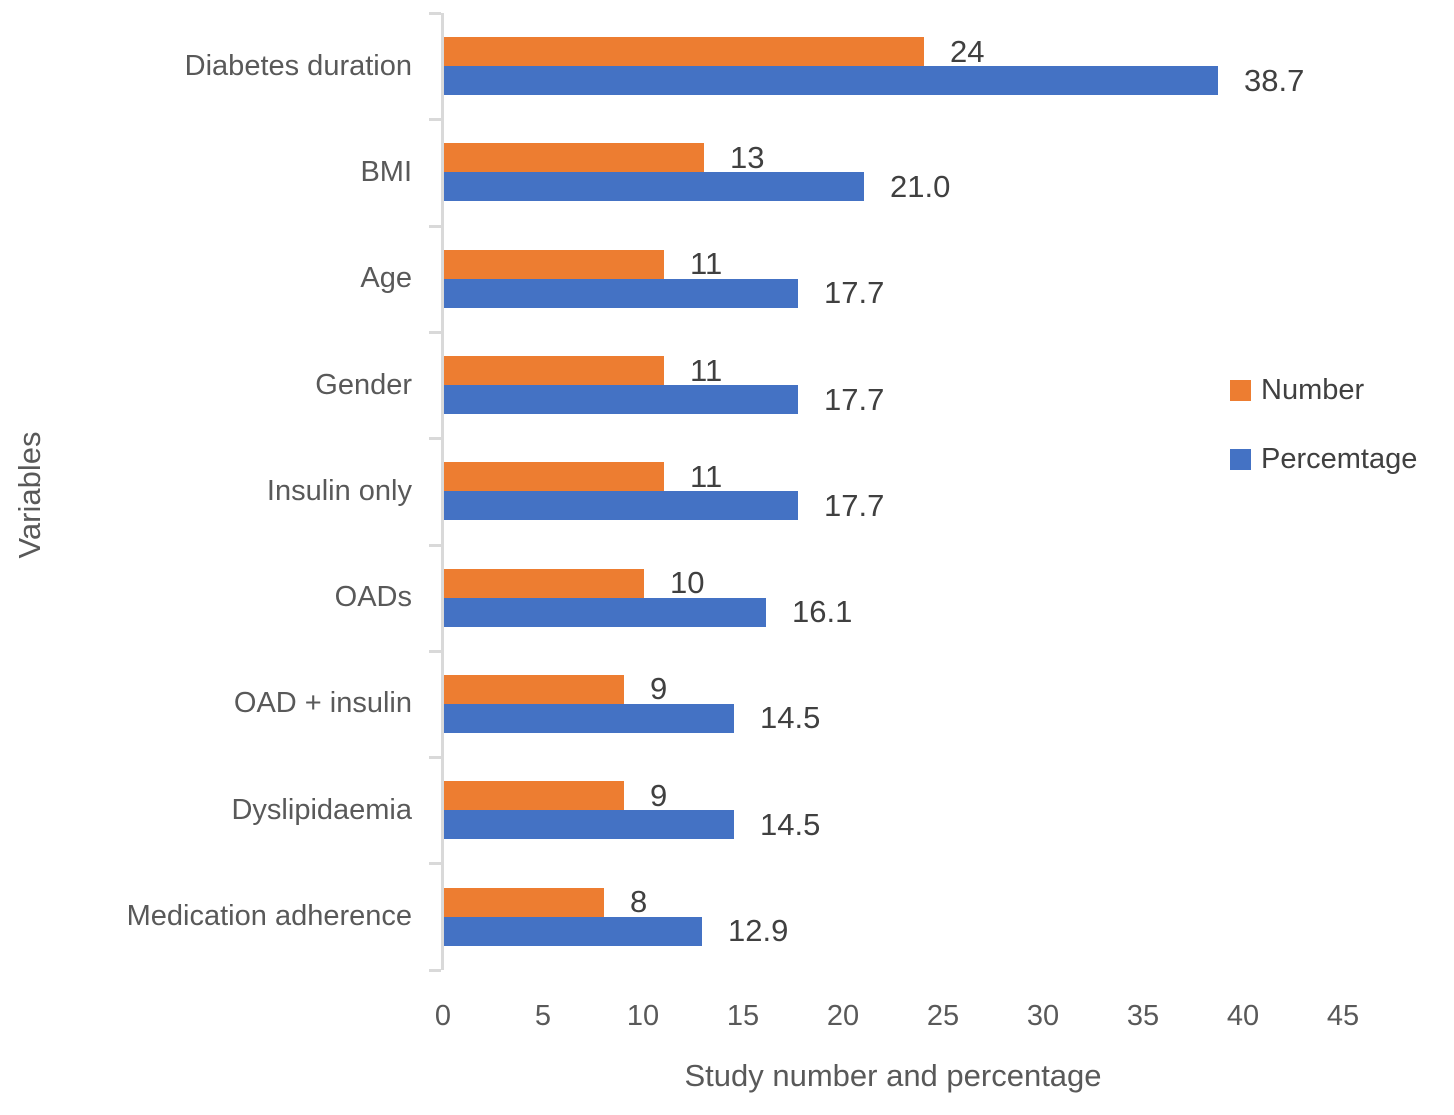 The height and width of the screenshot is (1115, 1454). Describe the element at coordinates (967, 51) in the screenshot. I see `data-label-number: 24` at that location.